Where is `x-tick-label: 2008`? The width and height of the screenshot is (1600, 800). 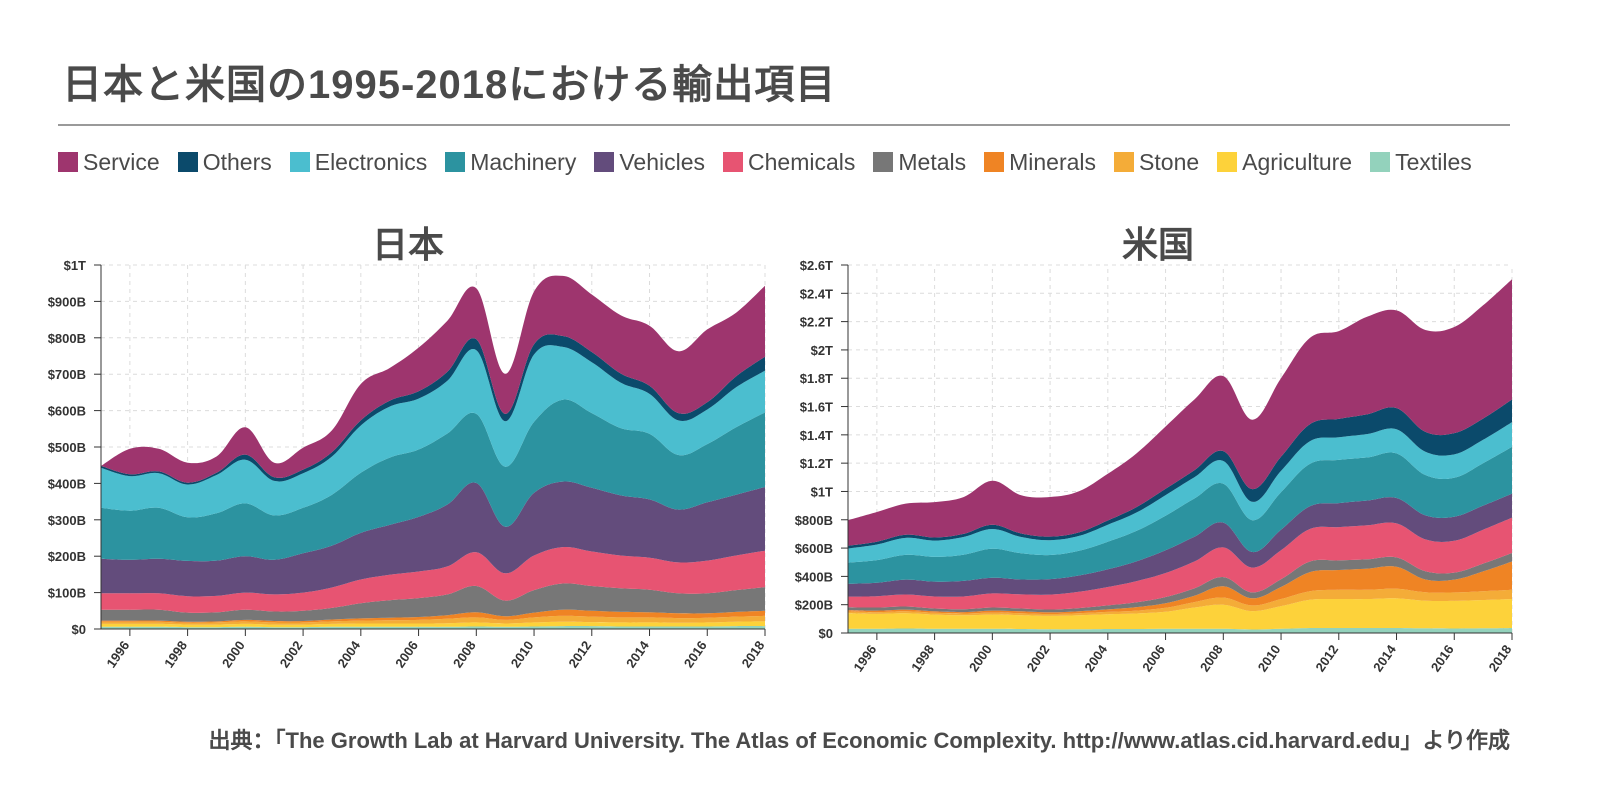
x-tick-label: 2008 is located at coordinates (1211, 658).